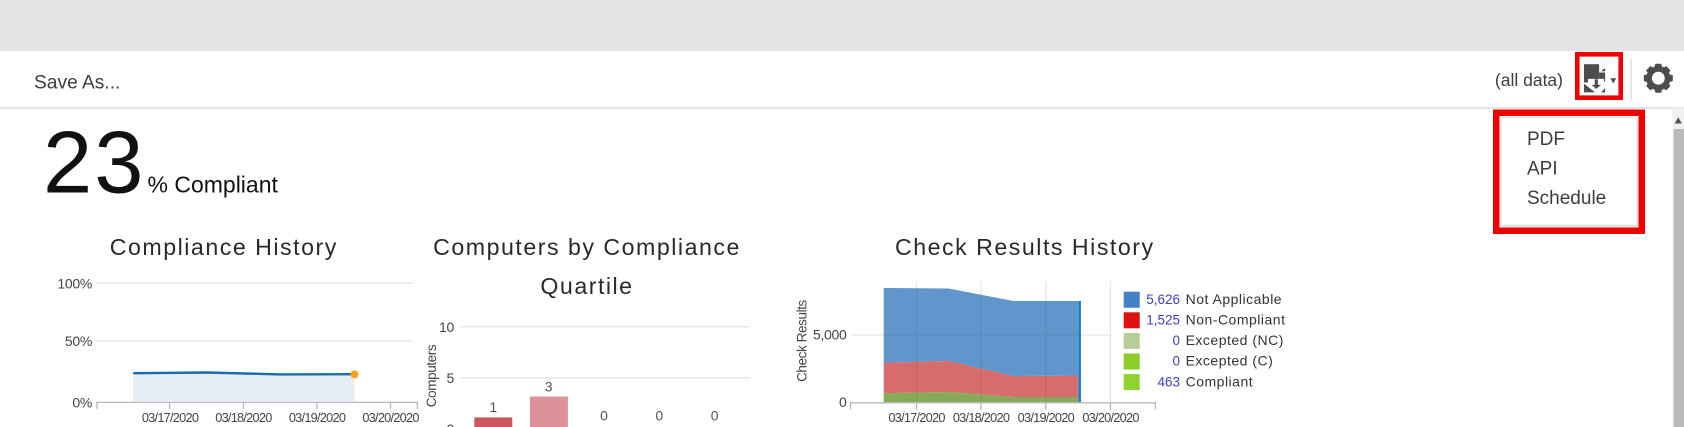 The image size is (1684, 427). I want to click on svg-text: PDF, so click(1546, 139).